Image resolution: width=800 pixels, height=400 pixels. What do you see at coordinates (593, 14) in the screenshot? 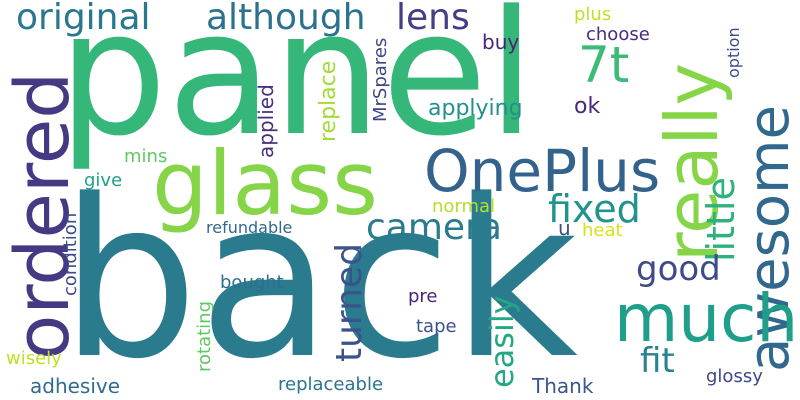
I see `word-plus: plus` at bounding box center [593, 14].